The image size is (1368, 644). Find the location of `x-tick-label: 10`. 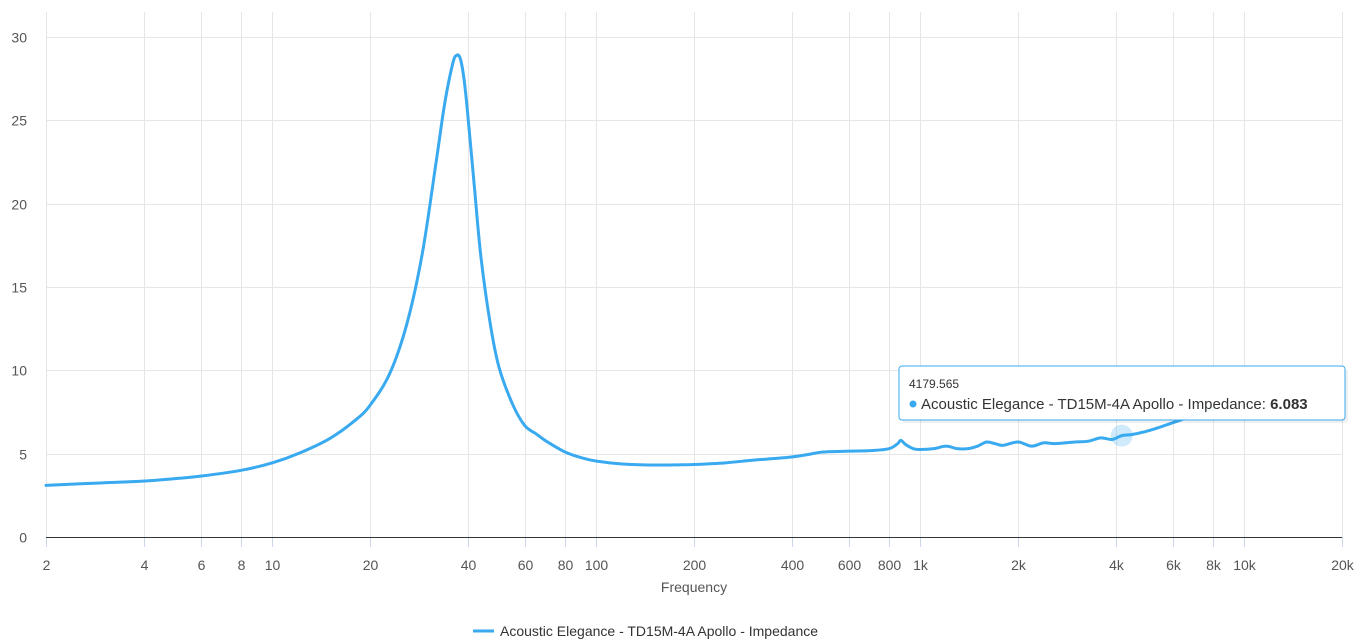

x-tick-label: 10 is located at coordinates (273, 565).